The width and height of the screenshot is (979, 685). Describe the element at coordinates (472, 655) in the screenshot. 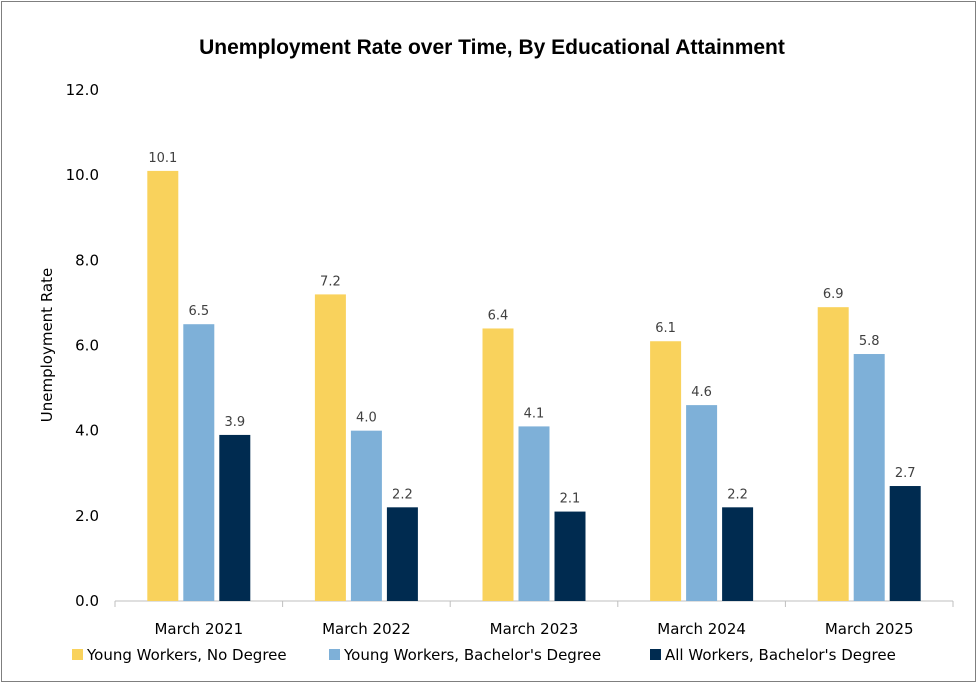

I see `legend-label: Young Workers, Bachelor's Degree` at that location.